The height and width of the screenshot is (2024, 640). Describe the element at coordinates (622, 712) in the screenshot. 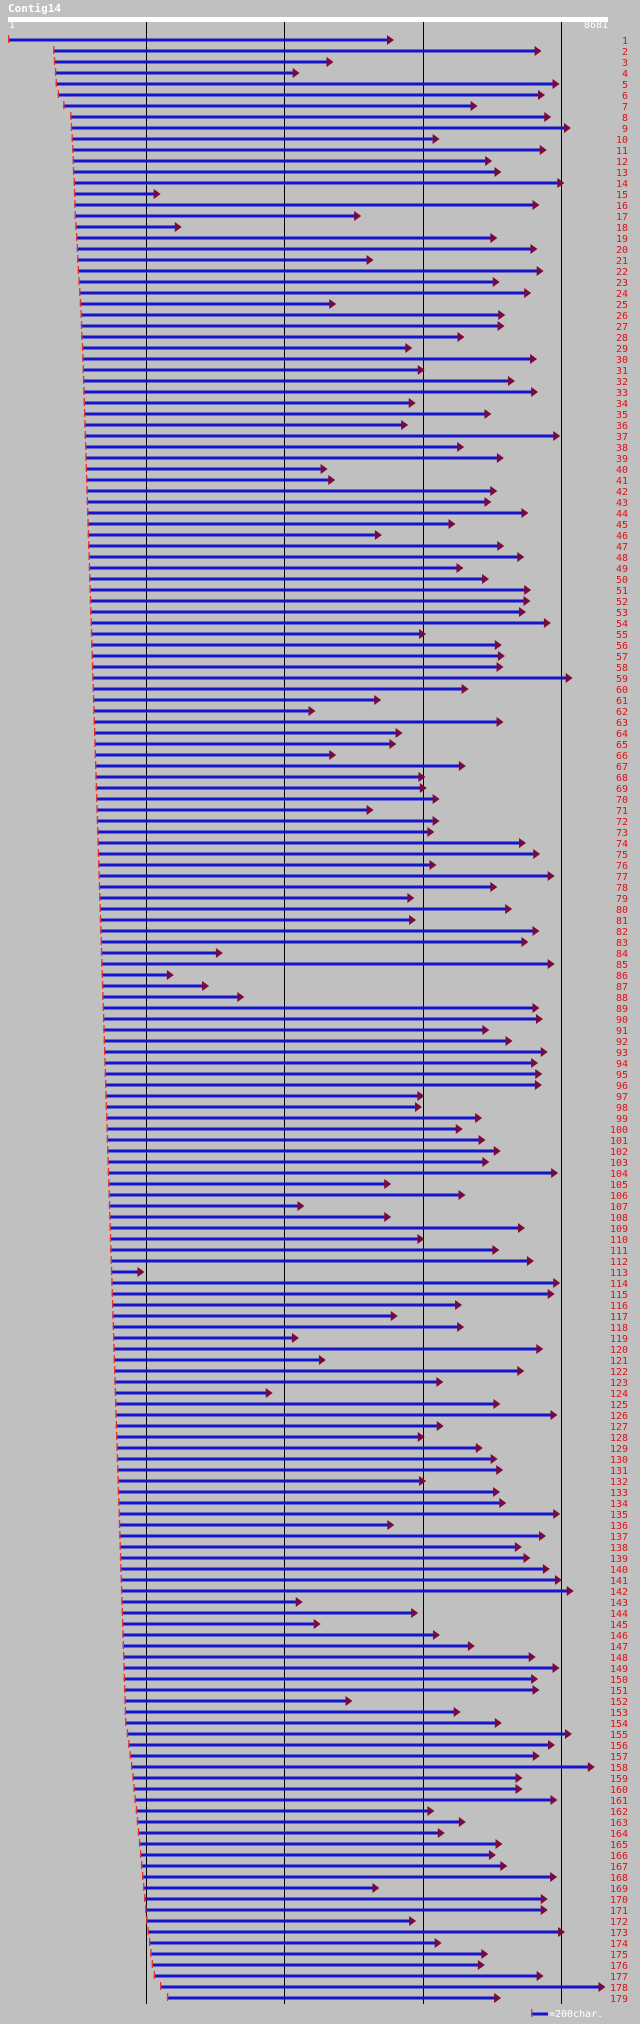

I see `read-label: 62` at that location.